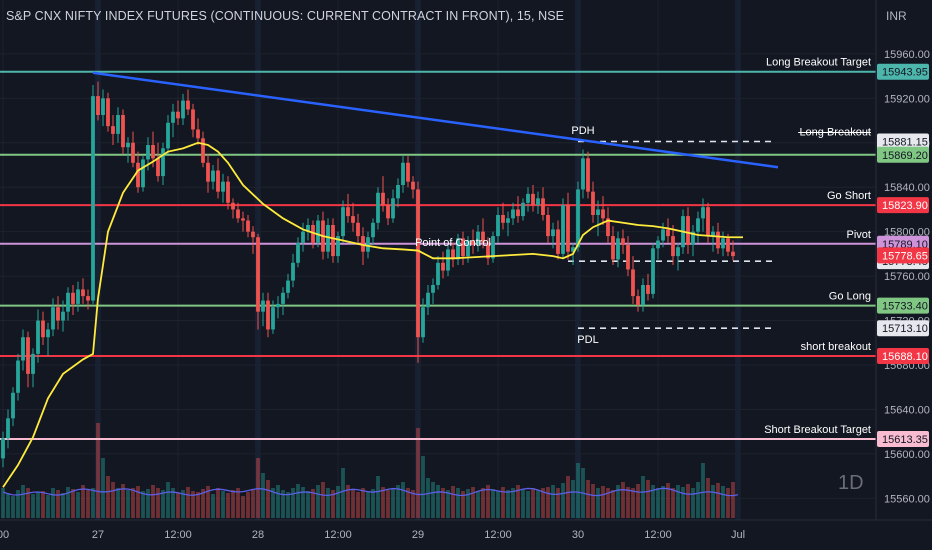  What do you see at coordinates (453, 243) in the screenshot?
I see `annotation-label: Point of Control` at bounding box center [453, 243].